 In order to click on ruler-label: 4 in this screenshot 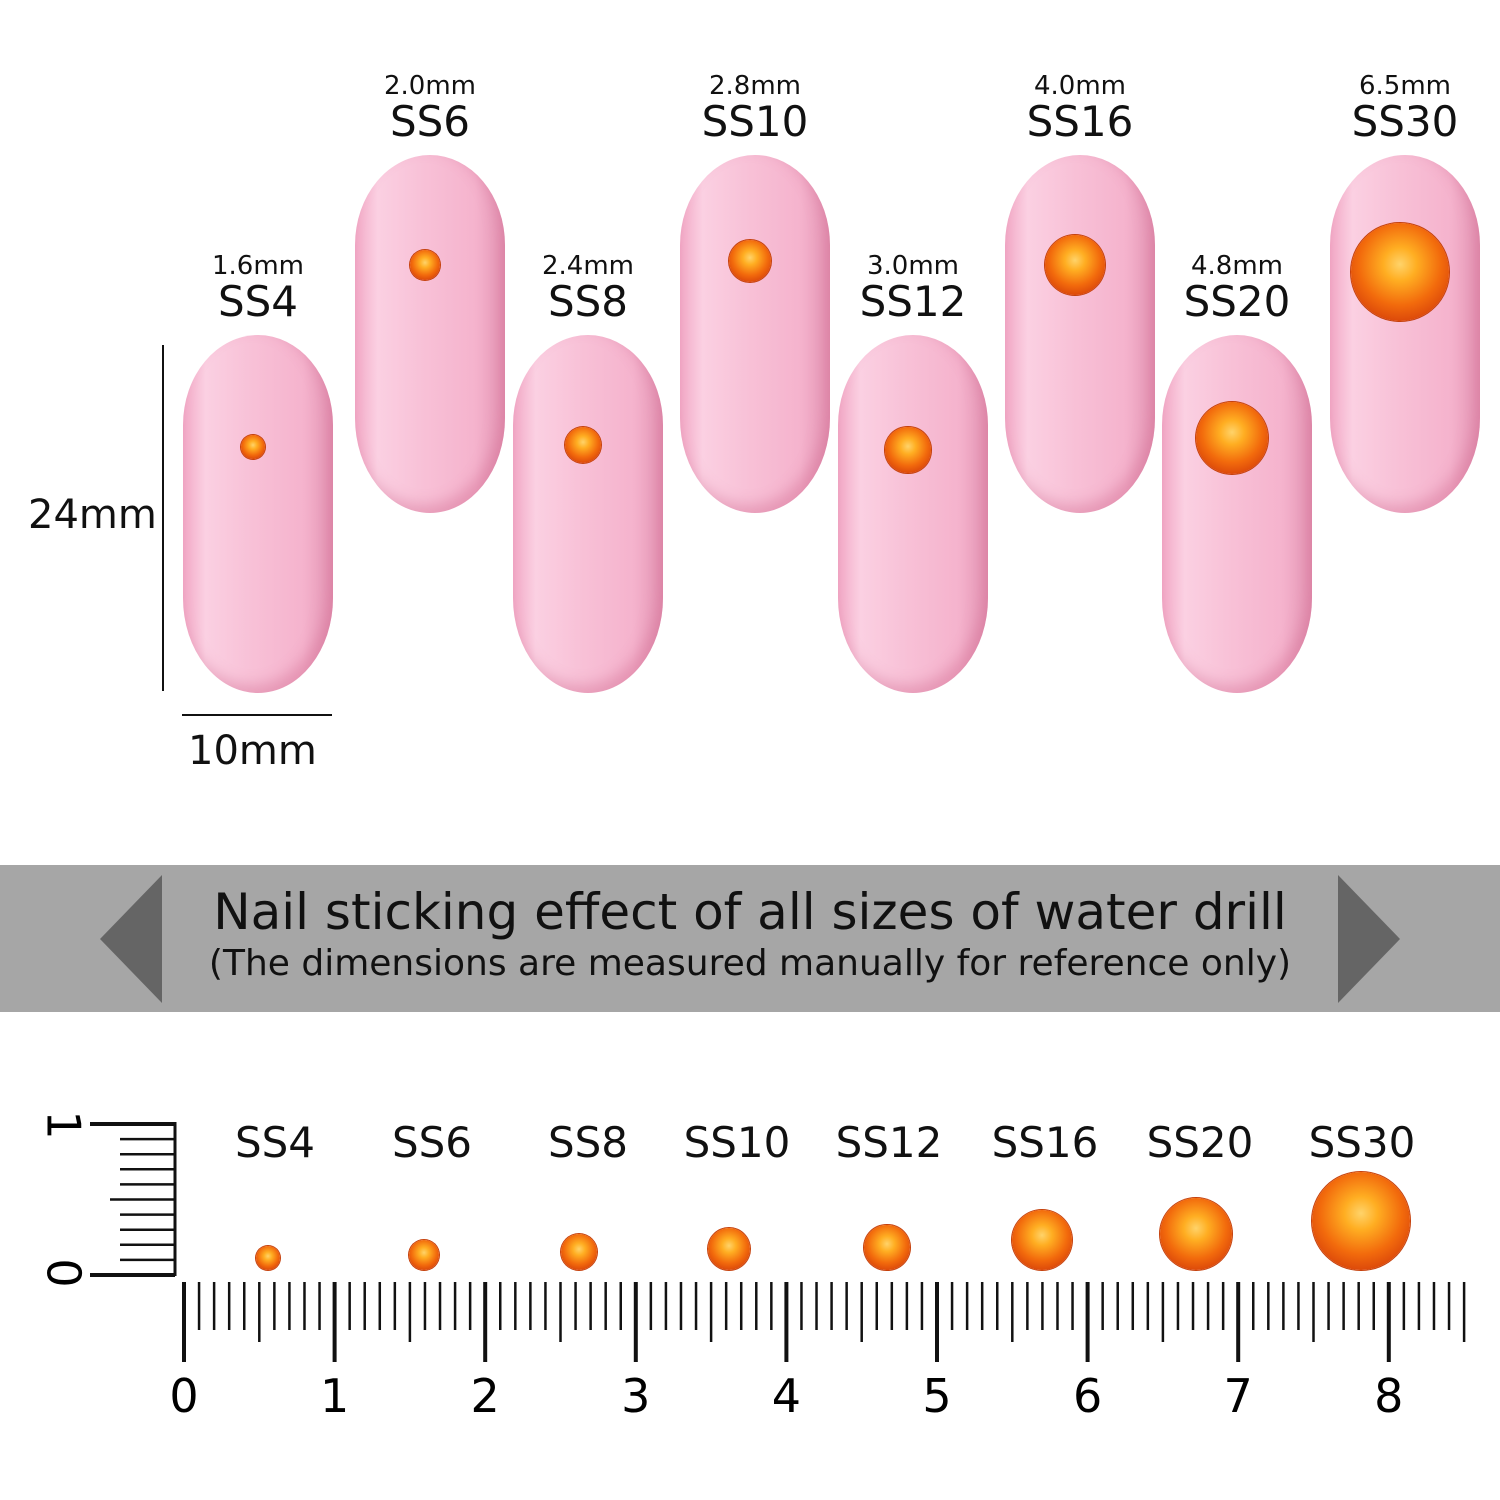, I will do `click(786, 1396)`.